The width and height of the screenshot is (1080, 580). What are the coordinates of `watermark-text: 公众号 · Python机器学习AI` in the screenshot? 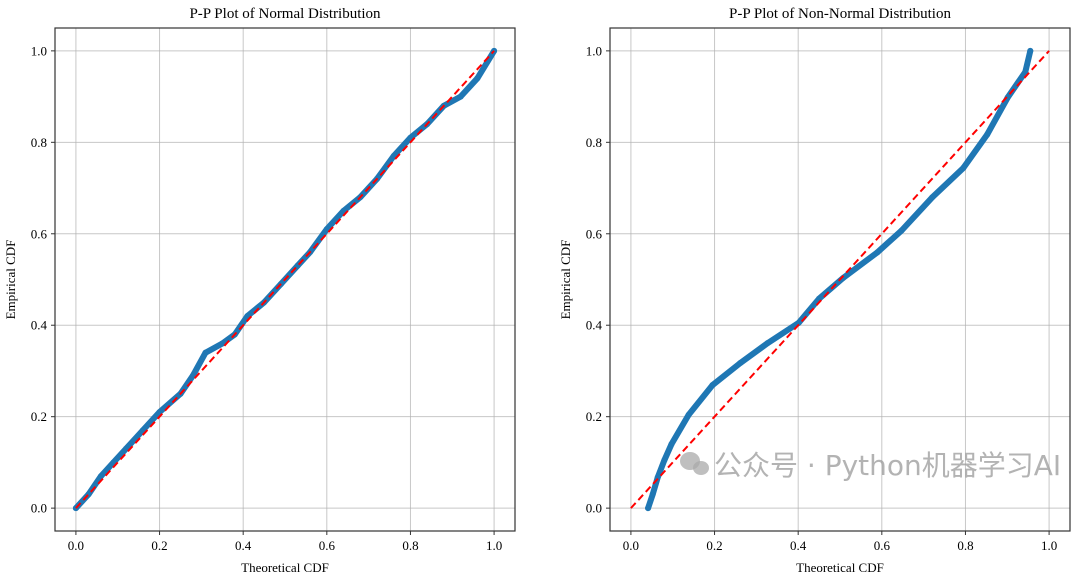 It's located at (887, 465).